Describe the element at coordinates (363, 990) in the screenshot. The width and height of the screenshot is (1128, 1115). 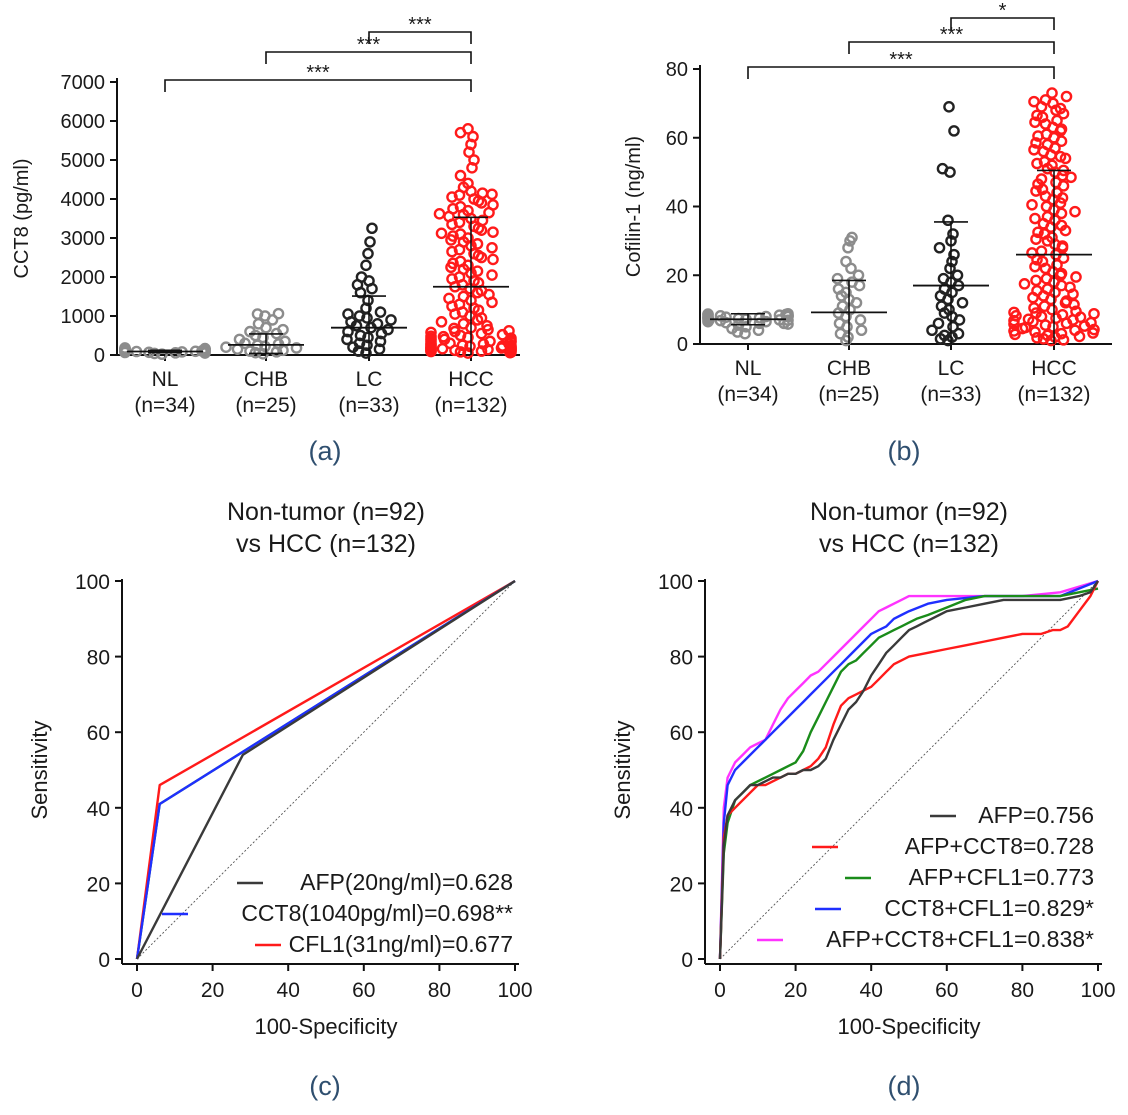
I see `x-tick-label: 60` at that location.